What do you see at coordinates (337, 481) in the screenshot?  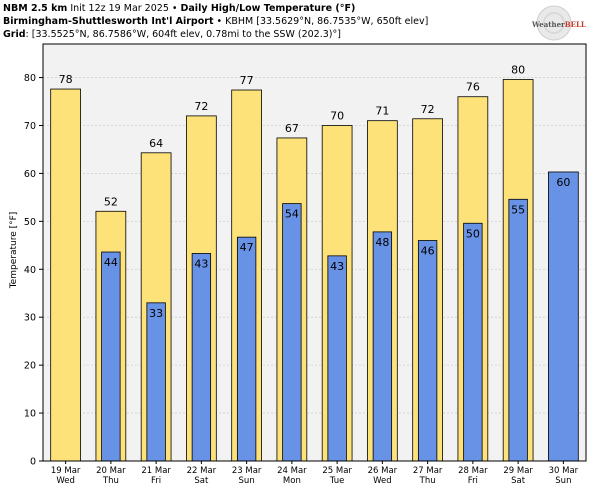 I see `x-tick-day: Tue` at bounding box center [337, 481].